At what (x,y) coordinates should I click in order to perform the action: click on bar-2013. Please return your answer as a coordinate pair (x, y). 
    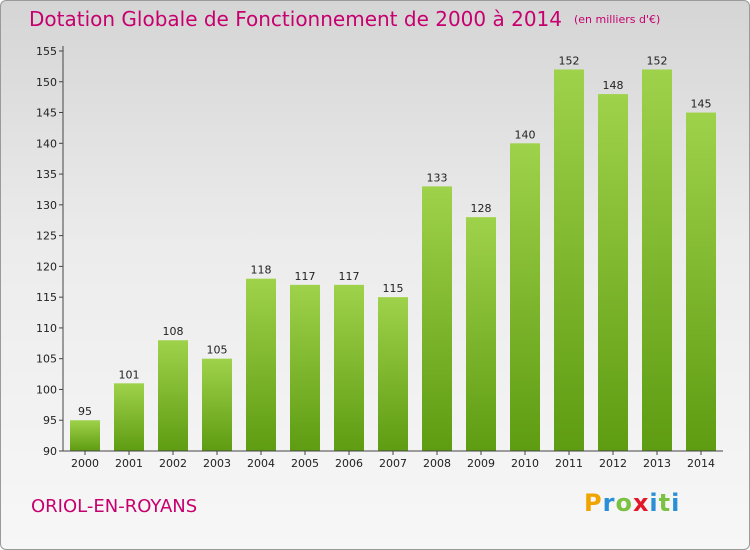
    Looking at the image, I should click on (657, 260).